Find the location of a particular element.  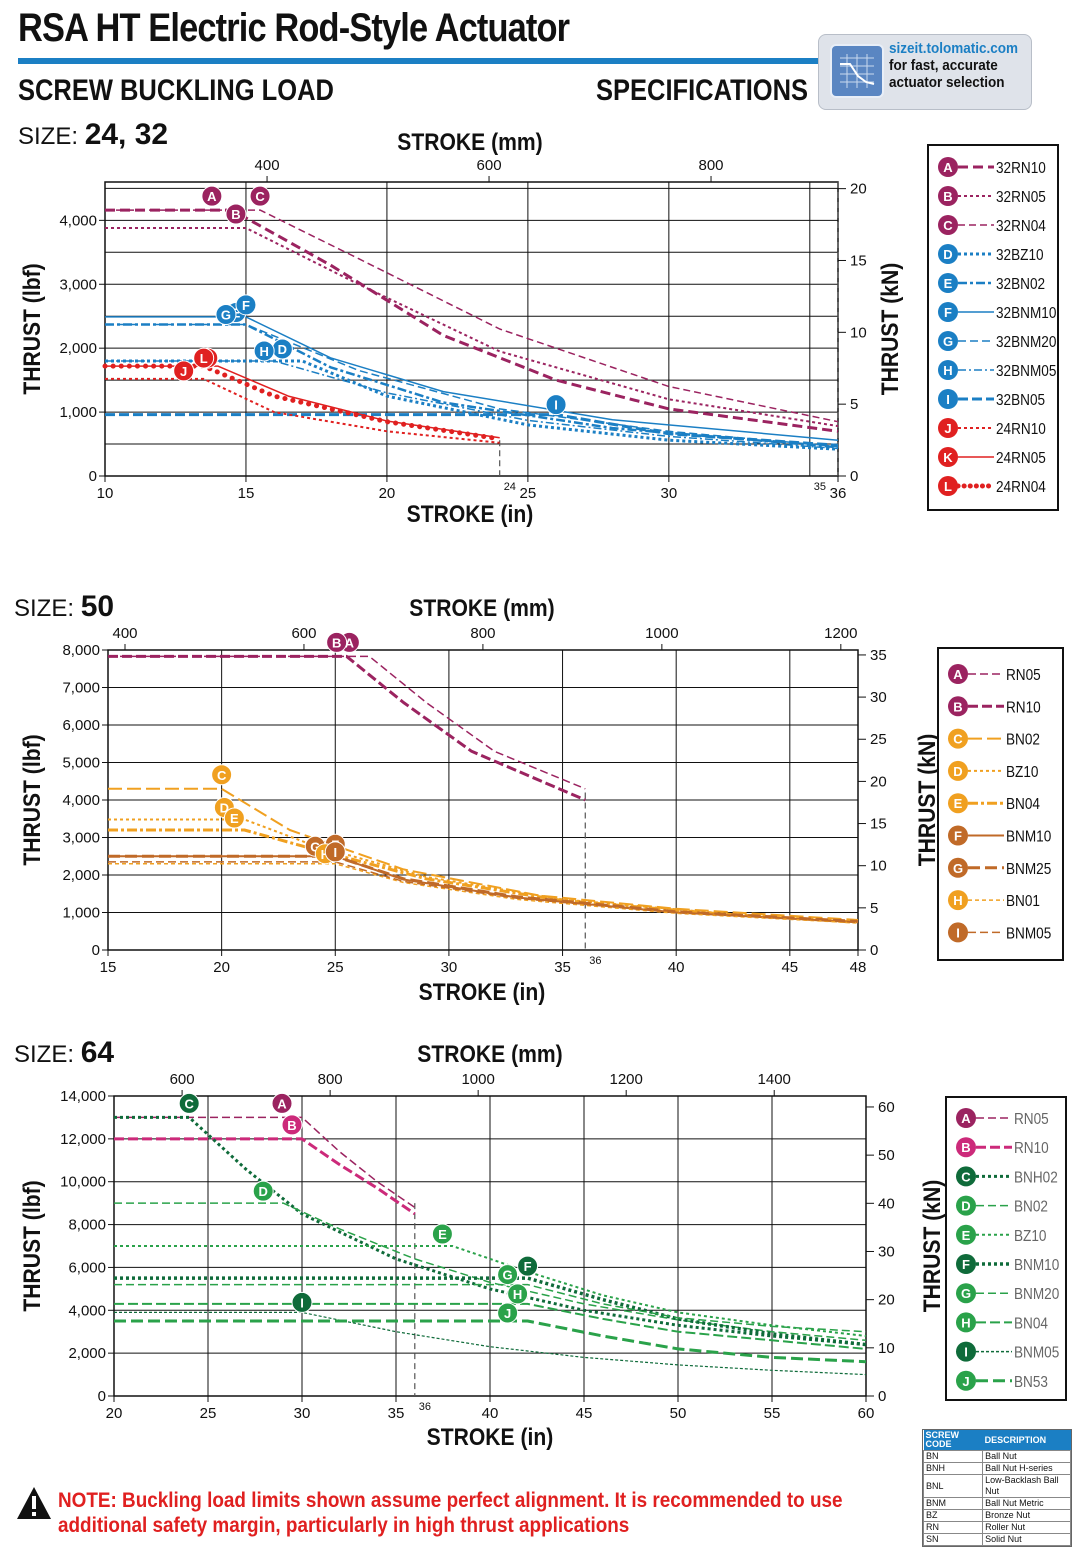

y2-tick-label: 10 is located at coordinates (858, 332).